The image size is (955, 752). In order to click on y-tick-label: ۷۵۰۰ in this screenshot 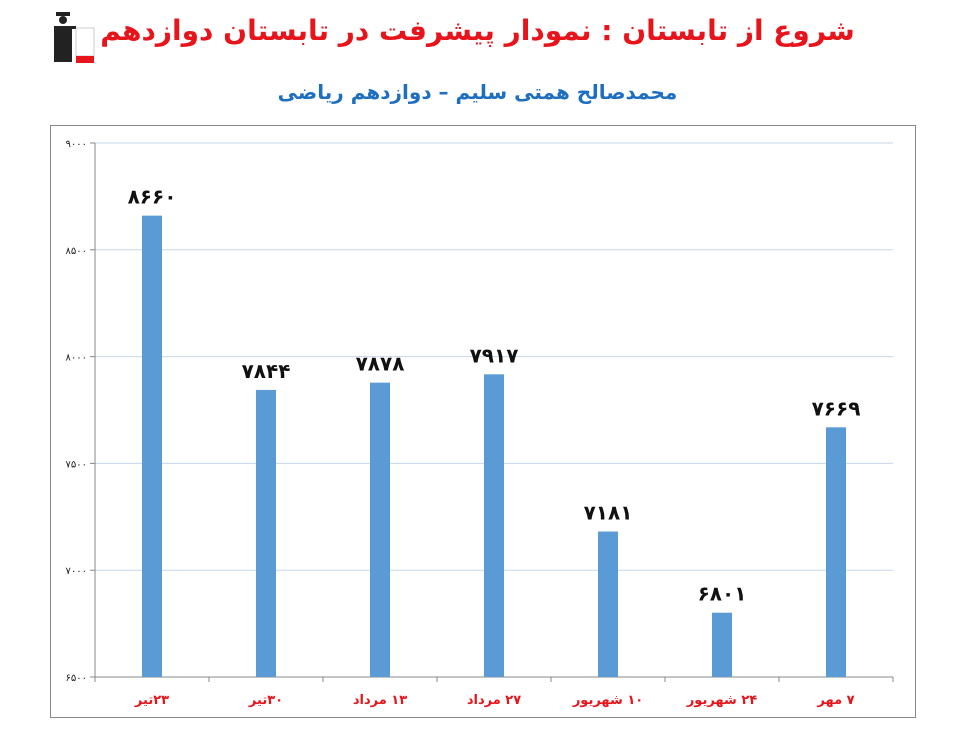, I will do `click(76, 464)`.